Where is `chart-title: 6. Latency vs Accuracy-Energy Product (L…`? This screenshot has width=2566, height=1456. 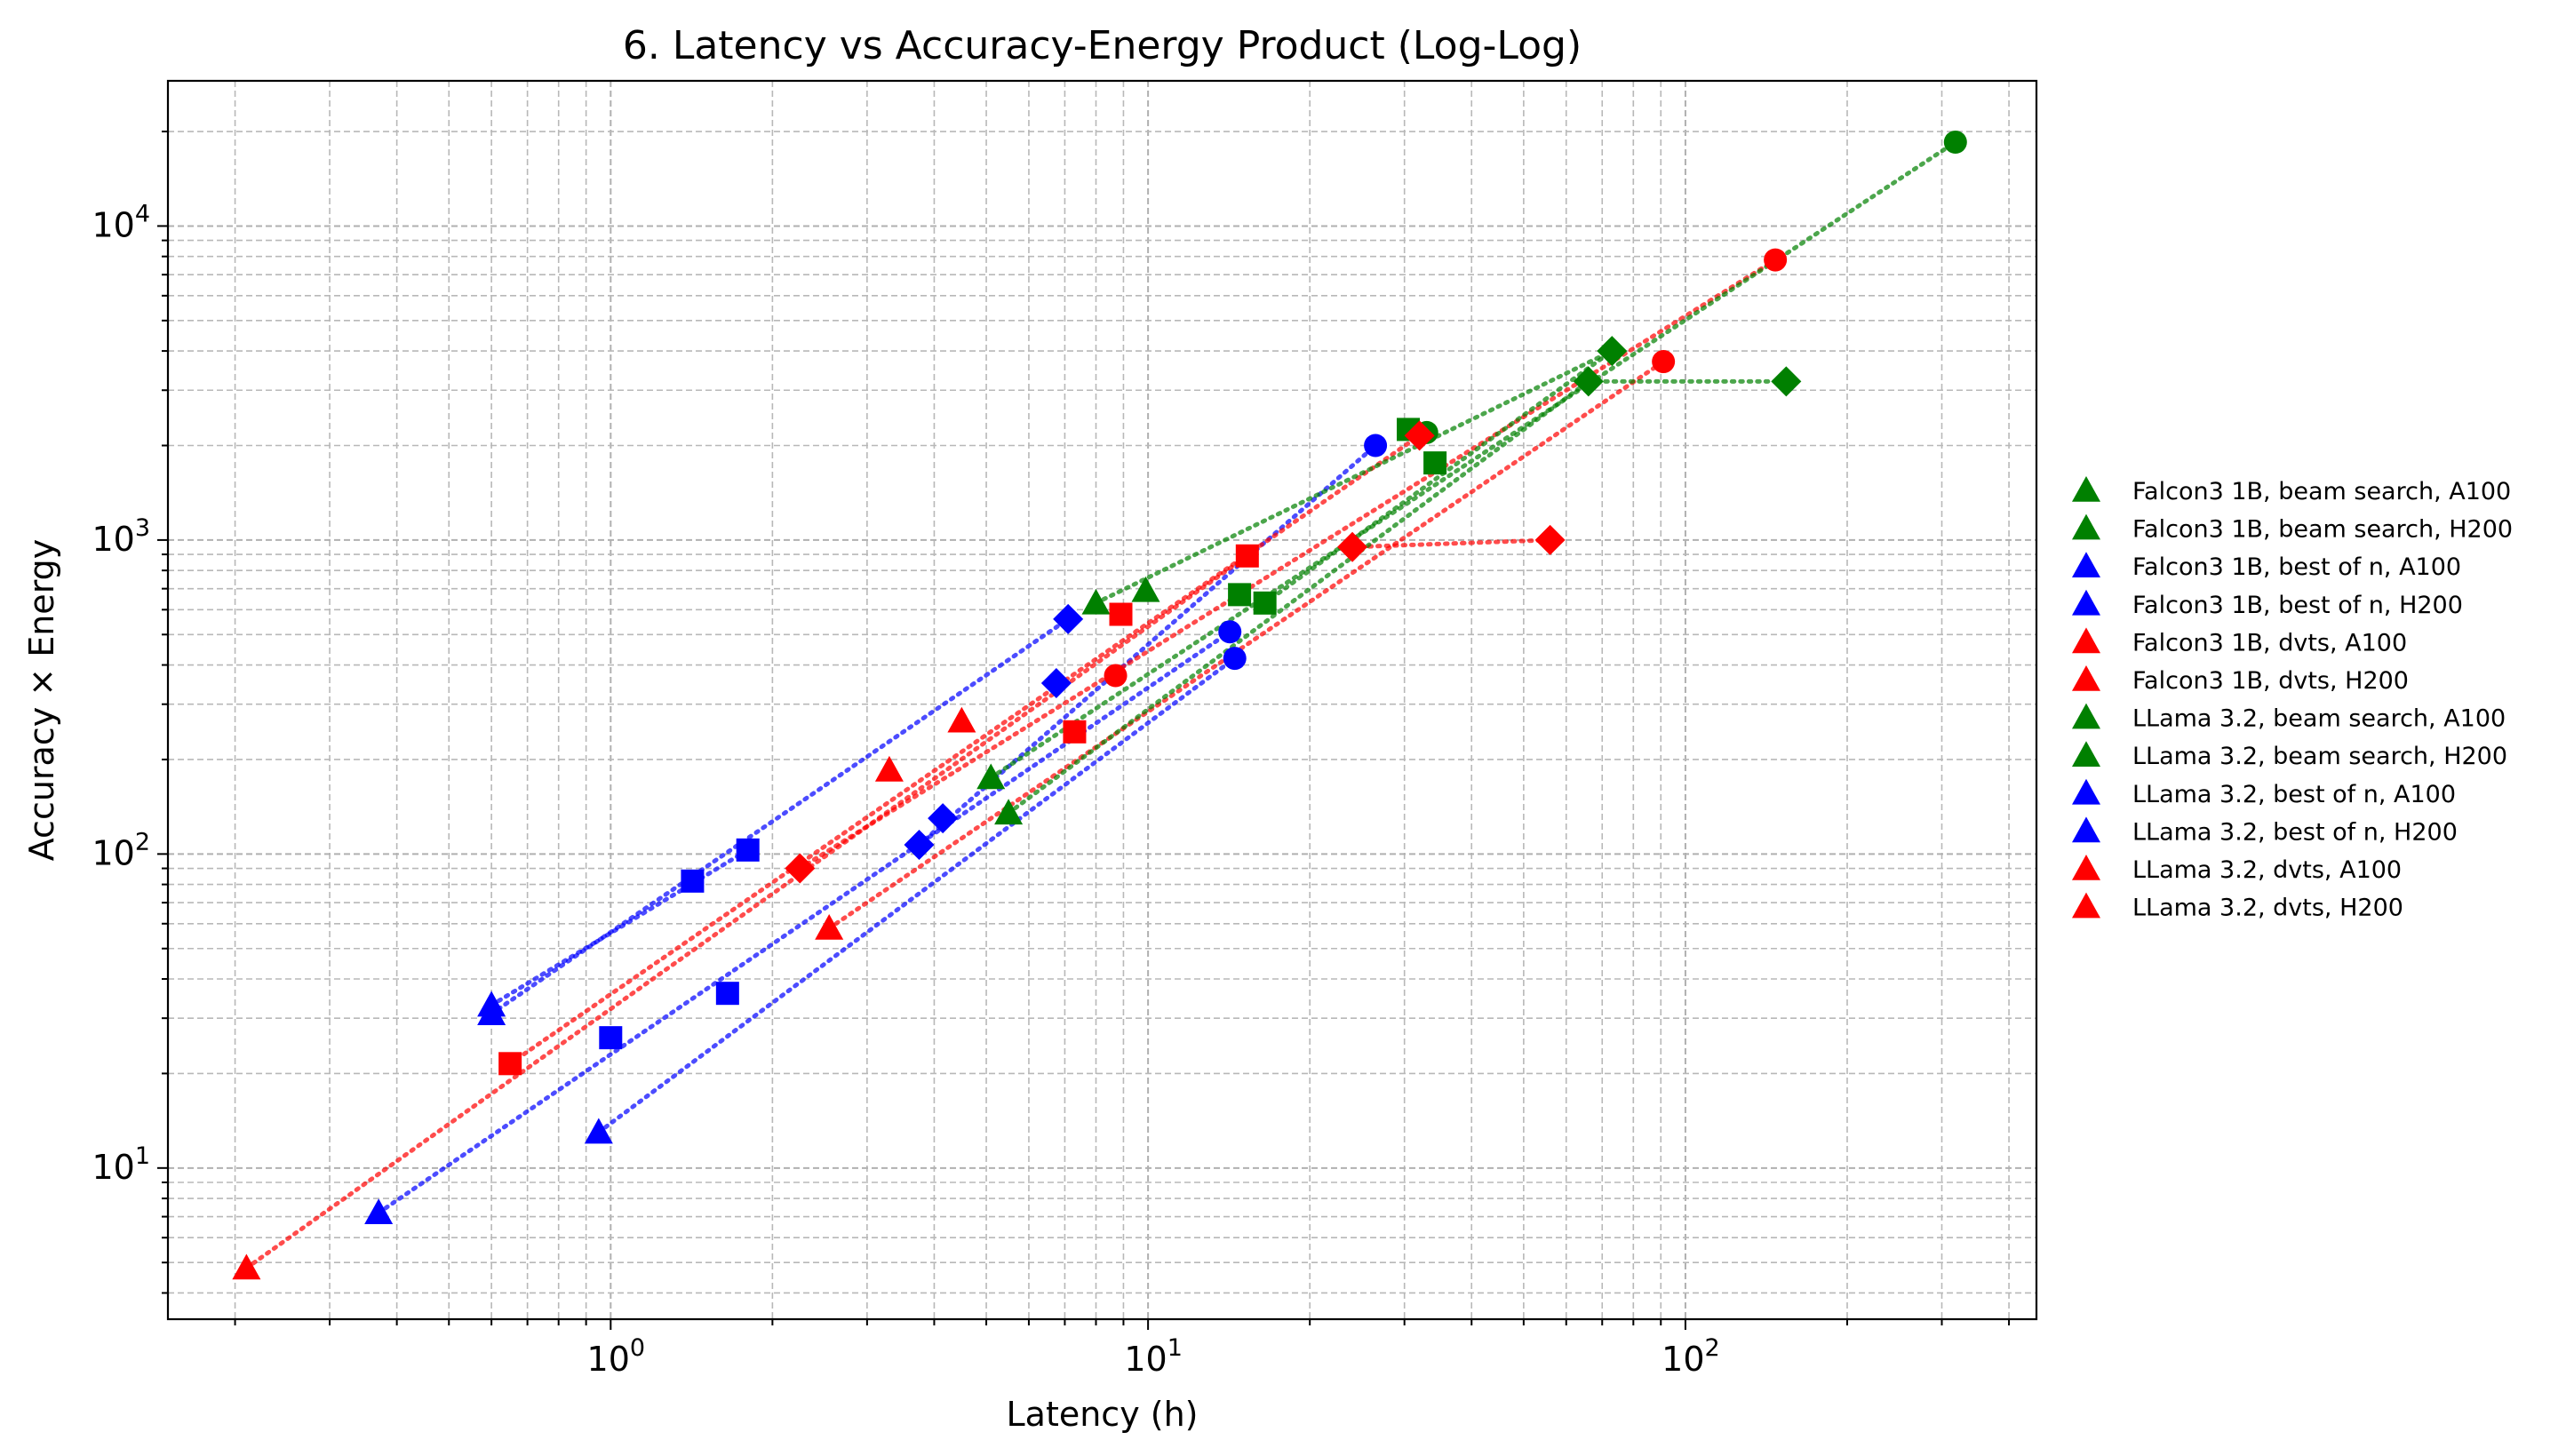 chart-title: 6. Latency vs Accuracy-Energy Product (L… is located at coordinates (1102, 45).